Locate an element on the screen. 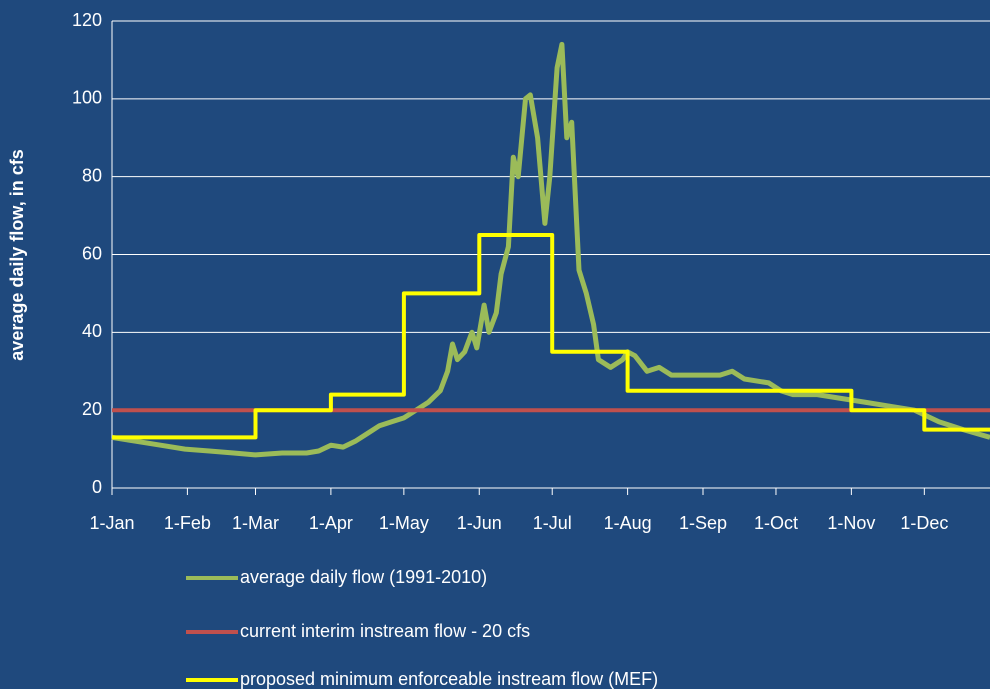  legend-label: average daily flow (1991-2010) is located at coordinates (363, 577).